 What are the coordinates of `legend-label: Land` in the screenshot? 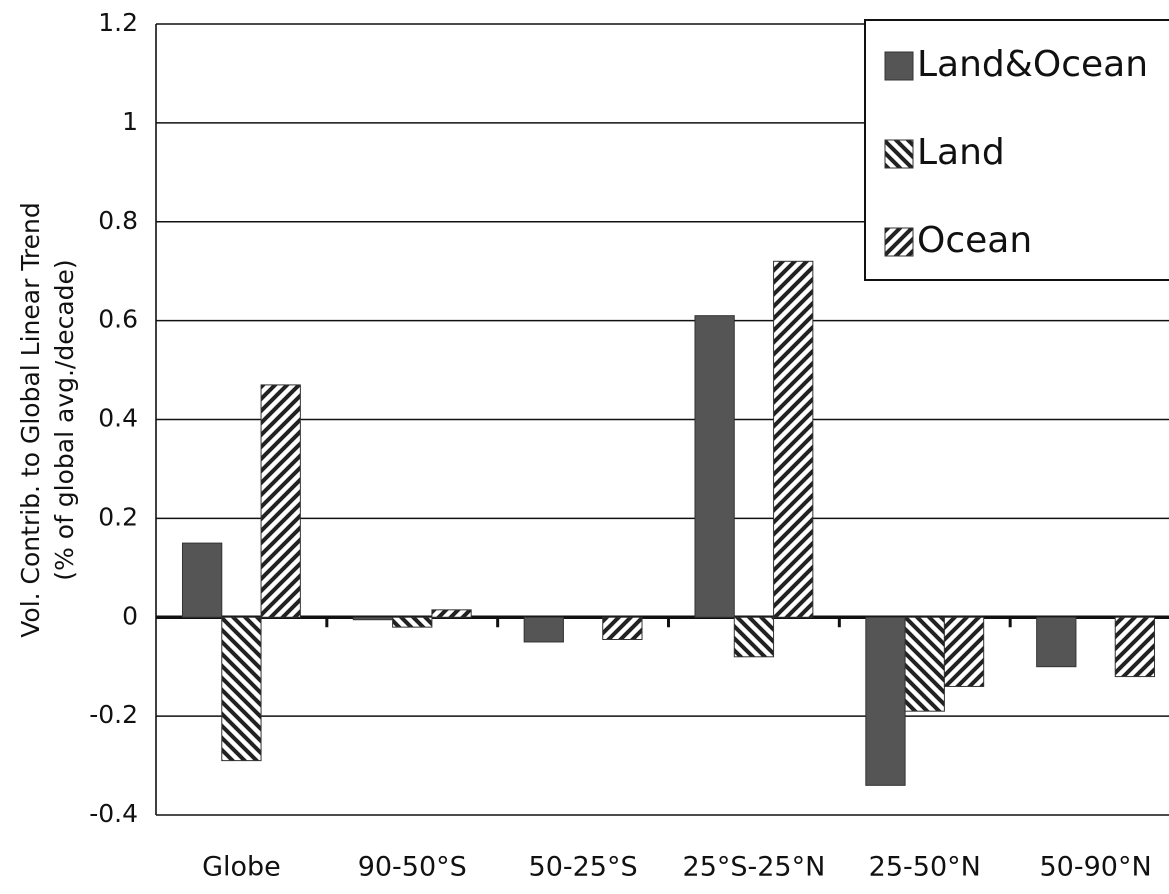 It's located at (961, 152).